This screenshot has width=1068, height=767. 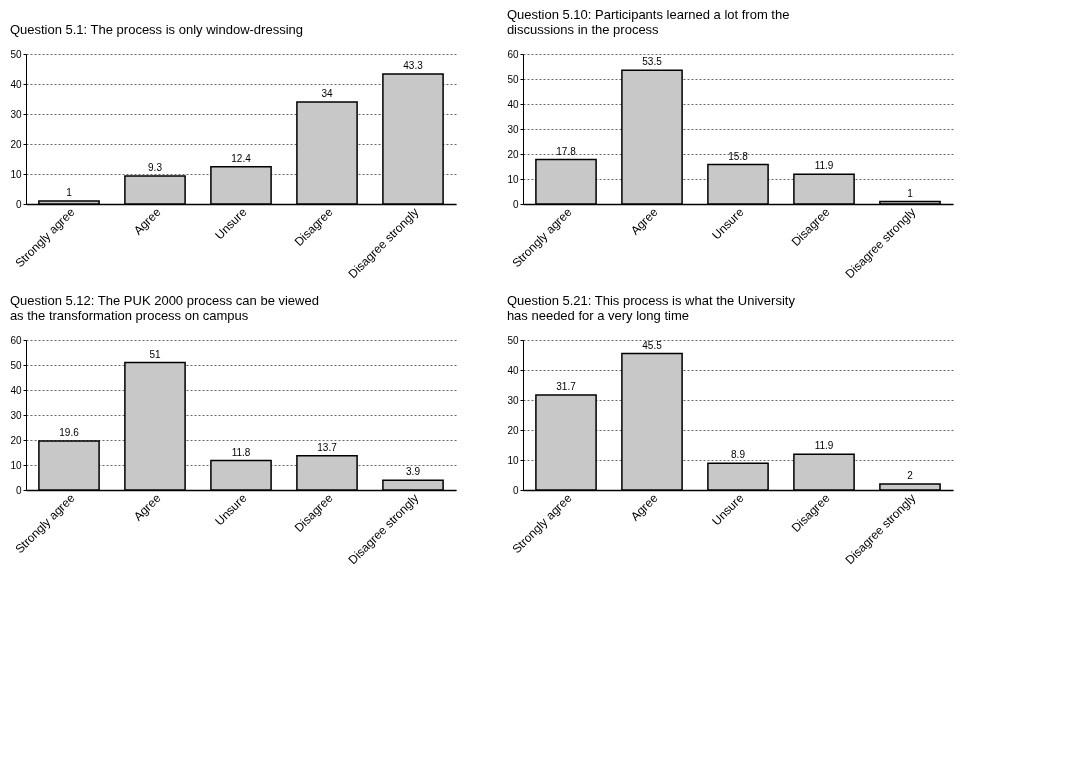 What do you see at coordinates (648, 22) in the screenshot?
I see `chart-title: Question 5.10: Participants learned a lot from the discussions in the process` at bounding box center [648, 22].